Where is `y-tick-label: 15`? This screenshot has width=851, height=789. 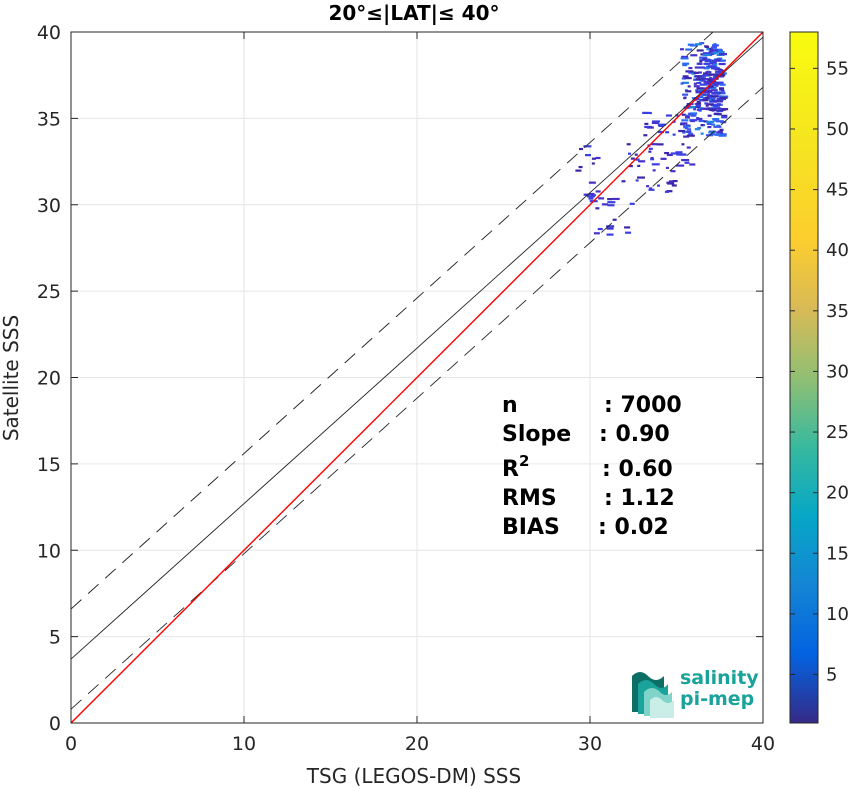 y-tick-label: 15 is located at coordinates (49, 465).